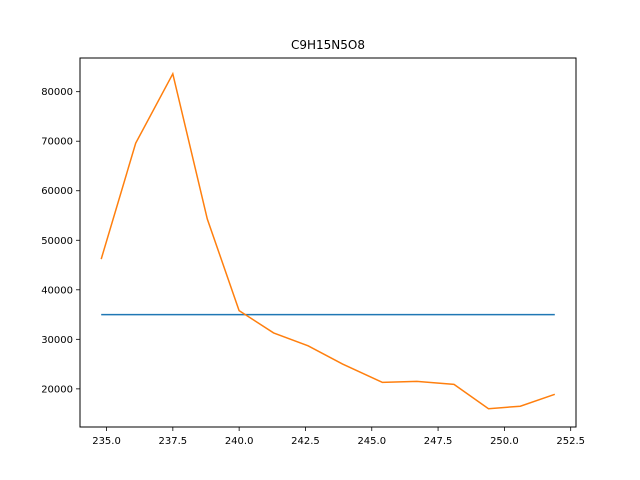 This screenshot has height=480, width=640. Describe the element at coordinates (57, 241) in the screenshot. I see `y-tick-label: 50000` at that location.